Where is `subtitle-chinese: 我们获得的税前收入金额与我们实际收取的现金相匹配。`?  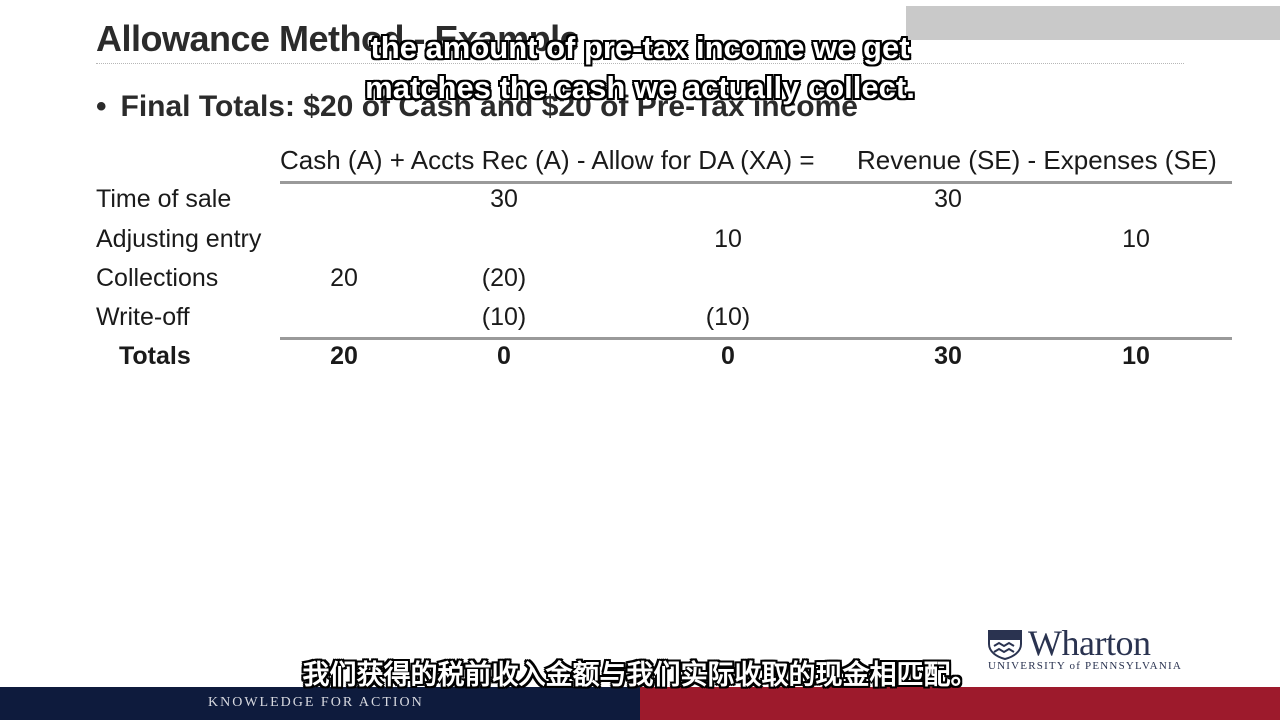 subtitle-chinese: 我们获得的税前收入金额与我们实际收取的现金相匹配。 is located at coordinates (640, 675).